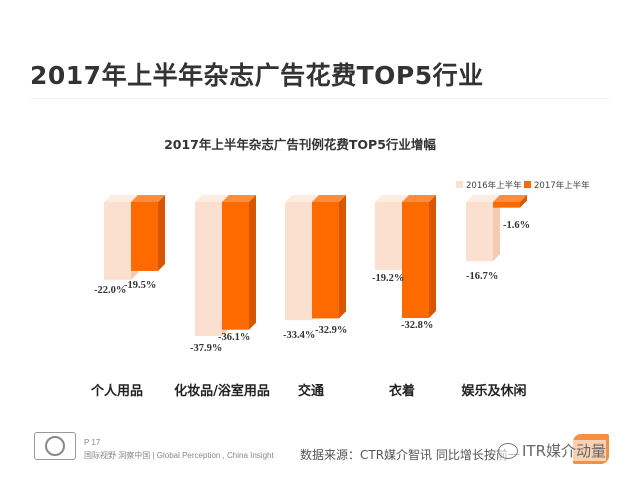 This screenshot has height=480, width=640. Describe the element at coordinates (402, 391) in the screenshot. I see `category-label-3: 衣着` at that location.